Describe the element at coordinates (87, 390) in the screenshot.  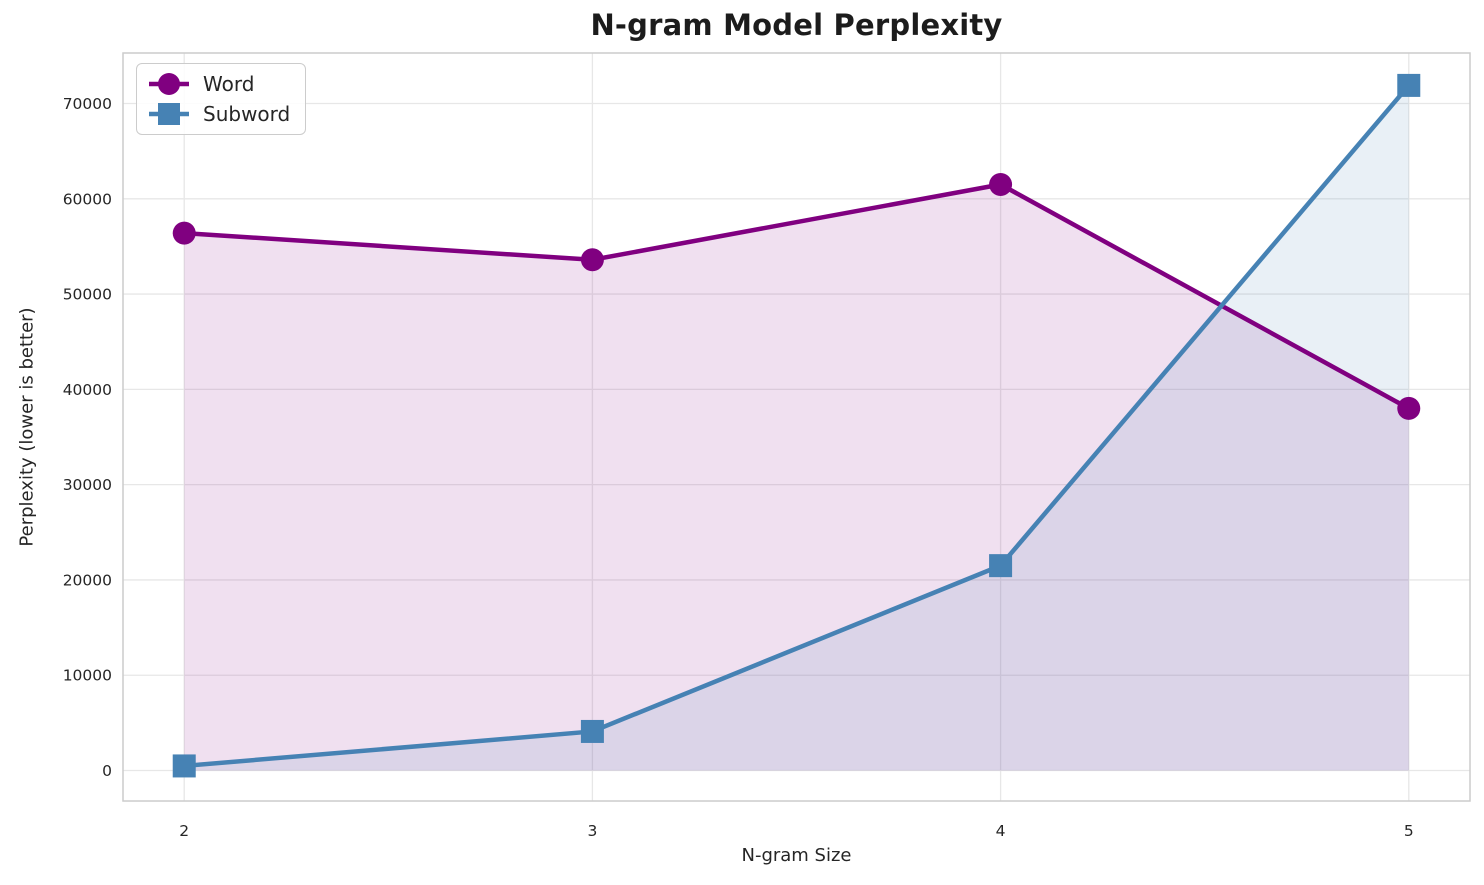
I see `y-tick-label: 40000` at that location.